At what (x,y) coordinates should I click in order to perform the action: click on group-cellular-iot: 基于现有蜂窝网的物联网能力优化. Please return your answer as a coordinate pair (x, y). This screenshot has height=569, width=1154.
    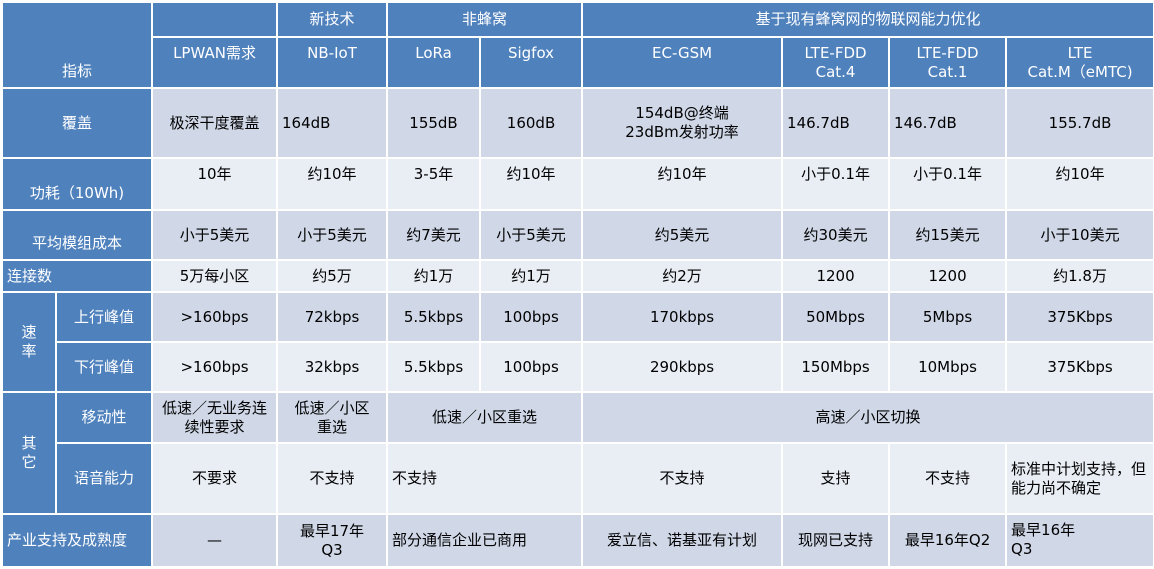
    Looking at the image, I should click on (867, 19).